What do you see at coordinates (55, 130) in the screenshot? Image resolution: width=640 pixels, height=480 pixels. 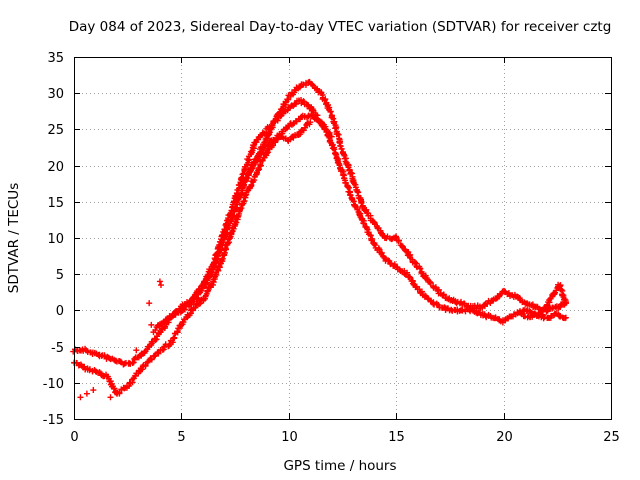 I see `y-tick-label: 25` at bounding box center [55, 130].